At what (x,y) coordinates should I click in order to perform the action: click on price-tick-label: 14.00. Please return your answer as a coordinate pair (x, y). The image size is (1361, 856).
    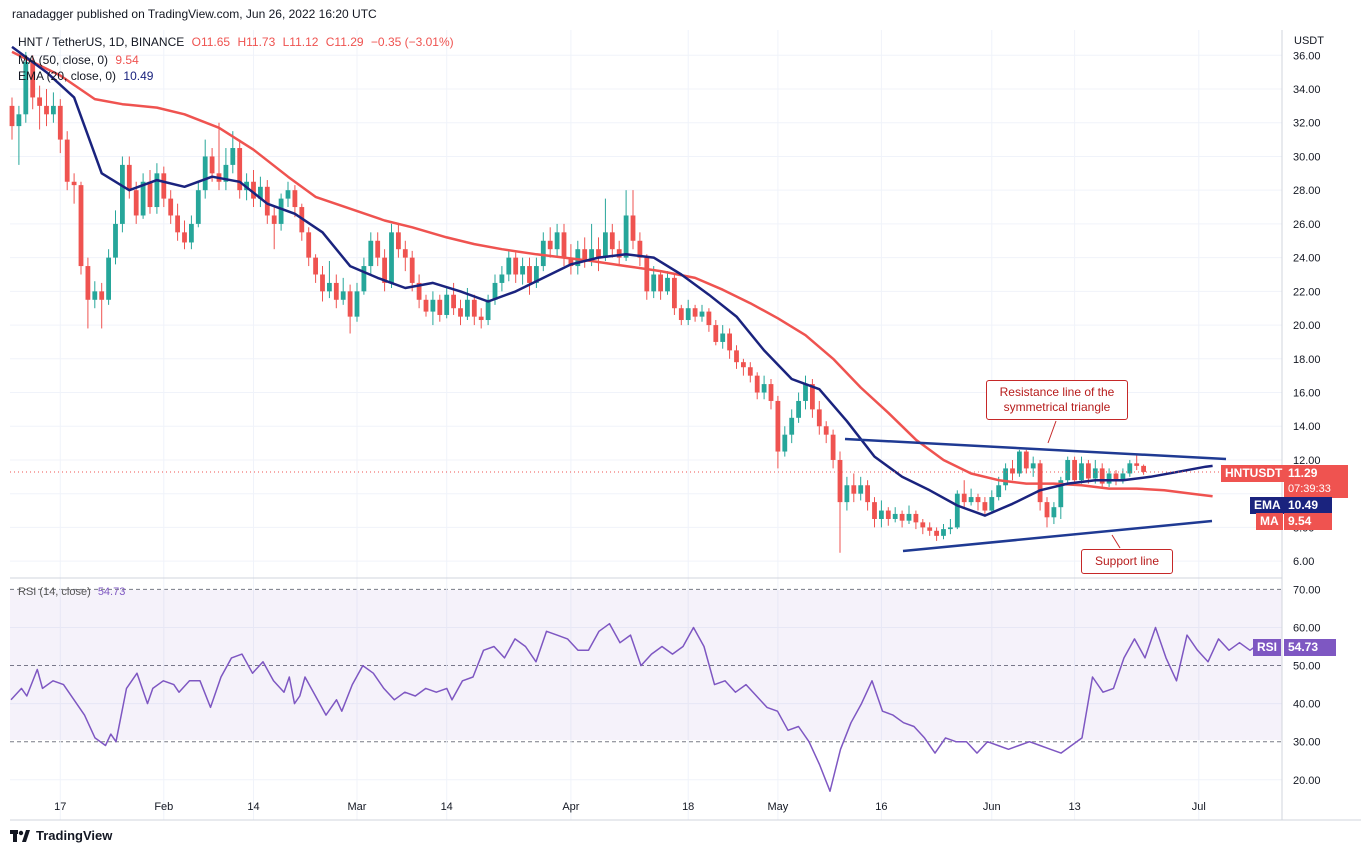
    Looking at the image, I should click on (1307, 427).